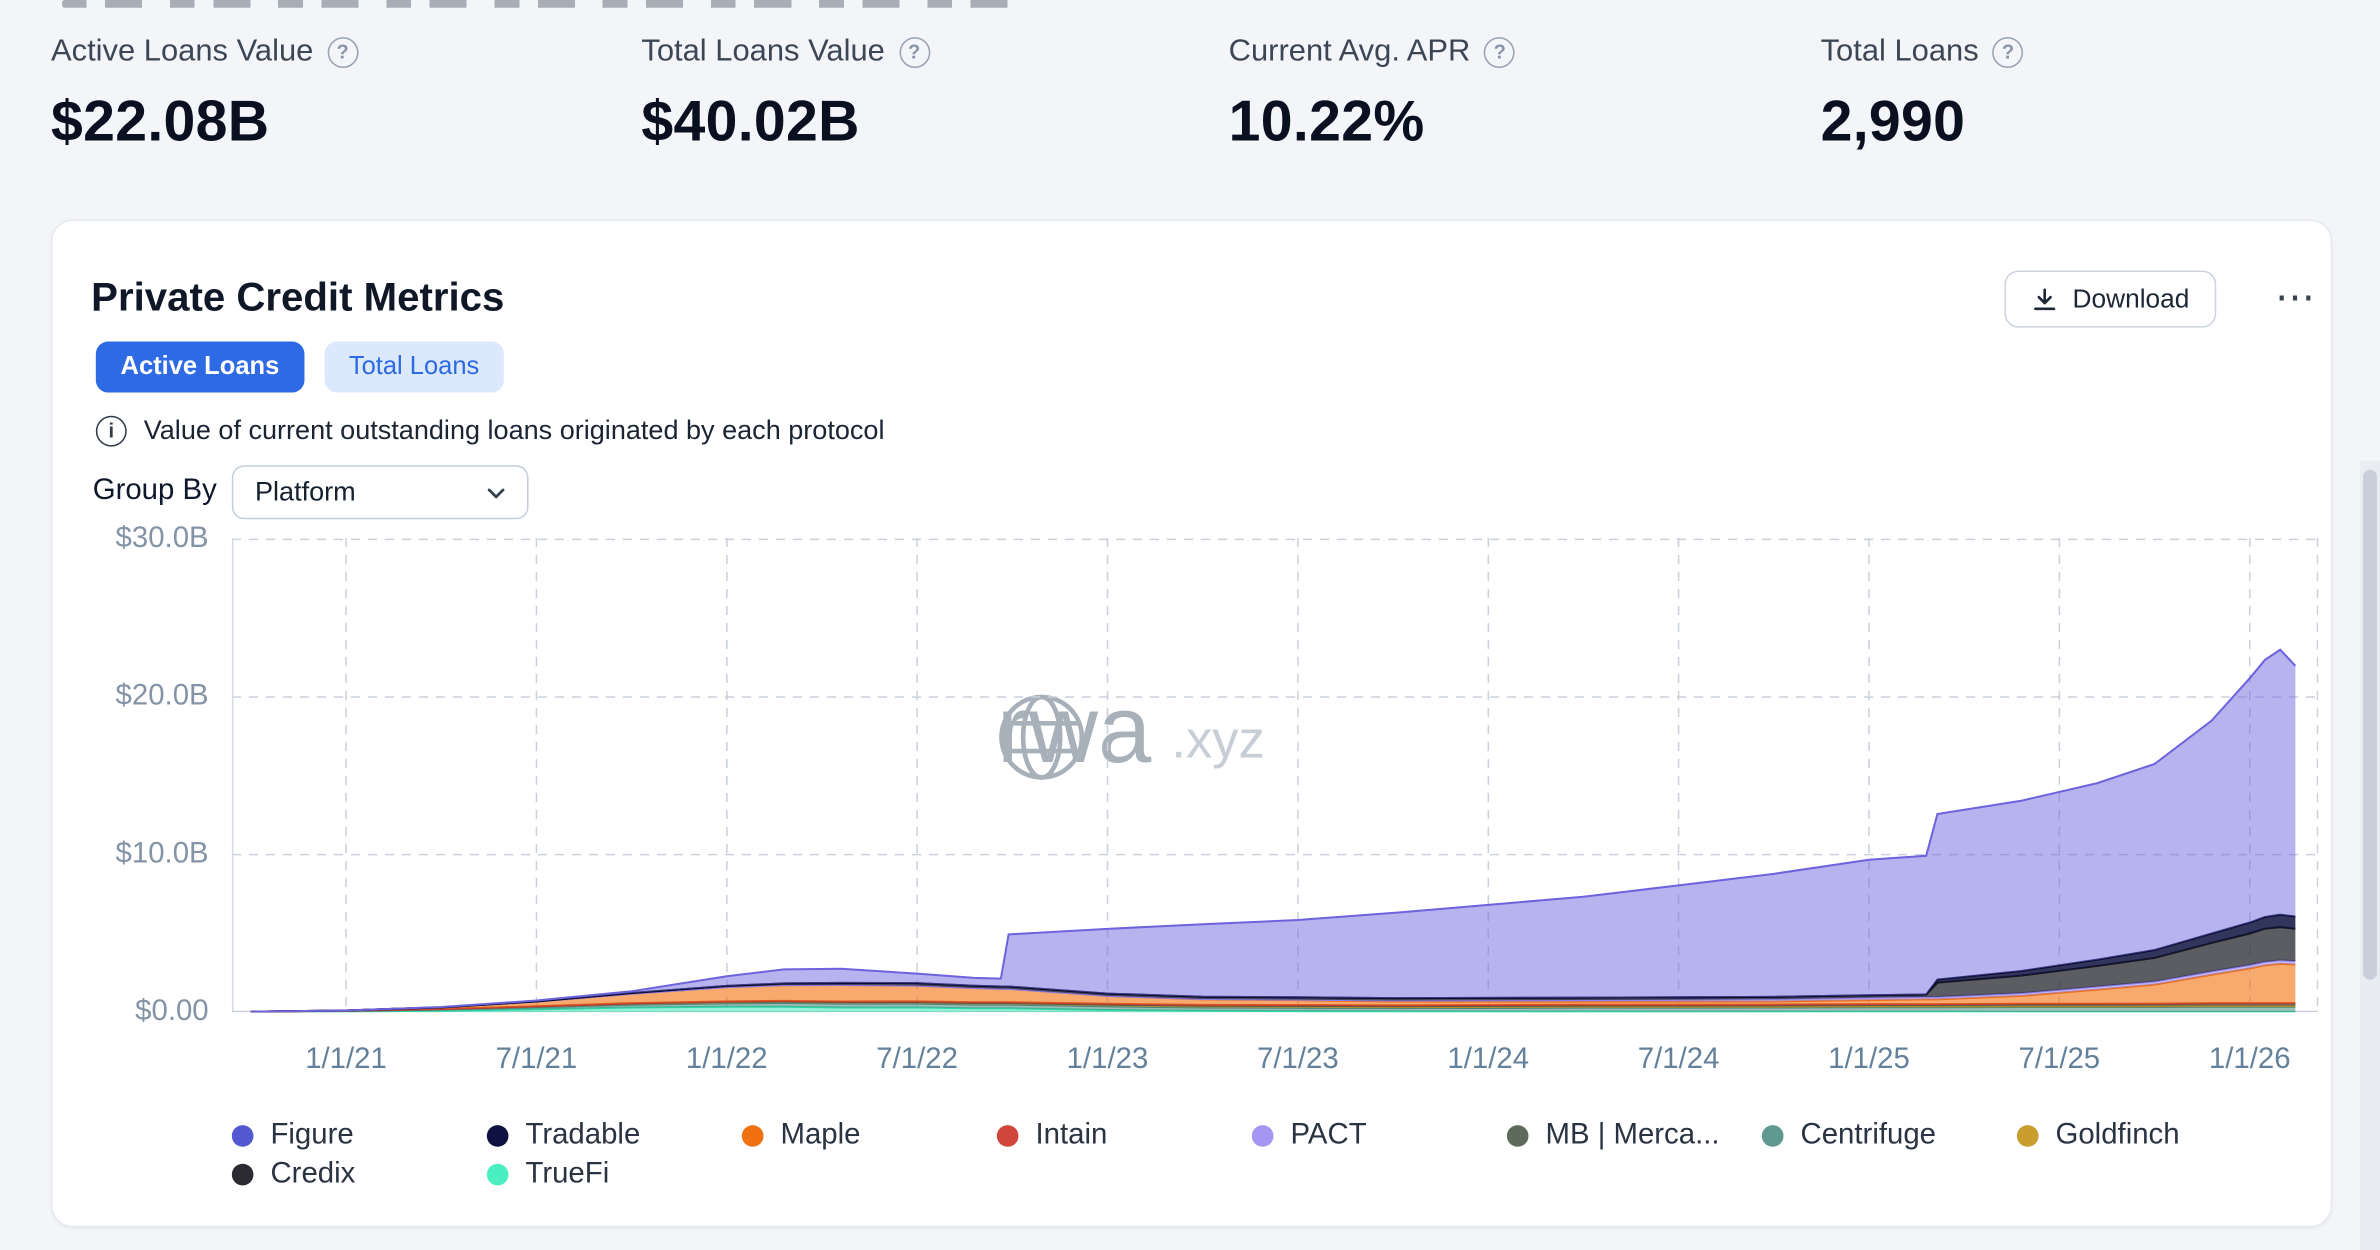  What do you see at coordinates (536, 1059) in the screenshot?
I see `x-tick-label: 7/1/21` at bounding box center [536, 1059].